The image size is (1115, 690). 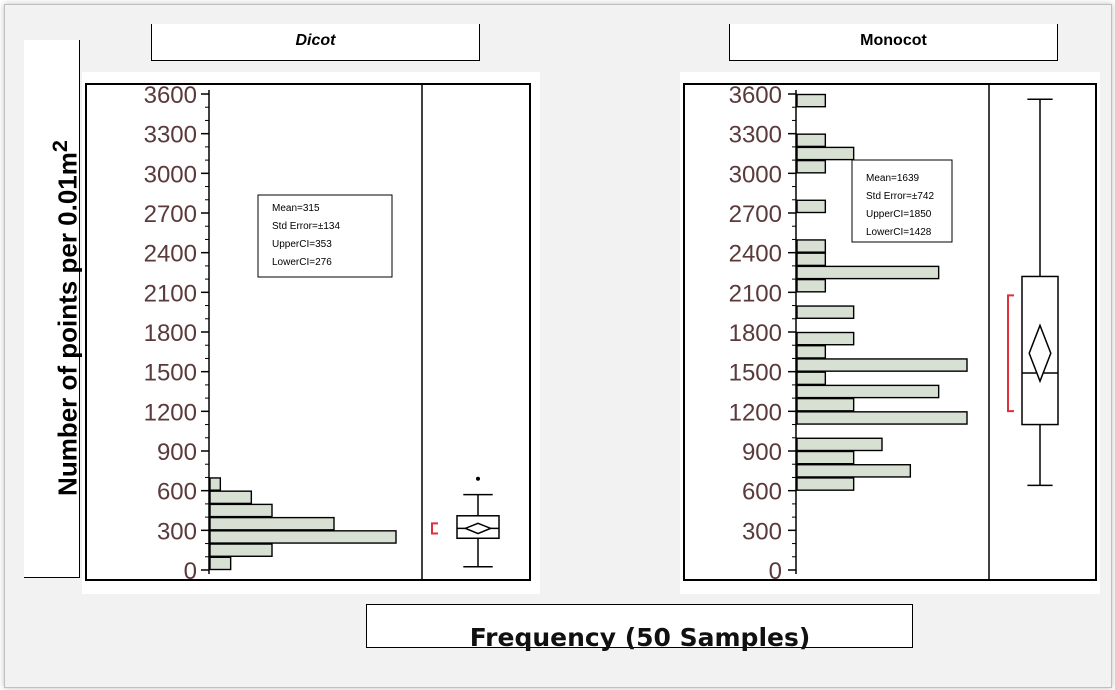 What do you see at coordinates (170, 333) in the screenshot?
I see `dicot-y-tick-label: 1800` at bounding box center [170, 333].